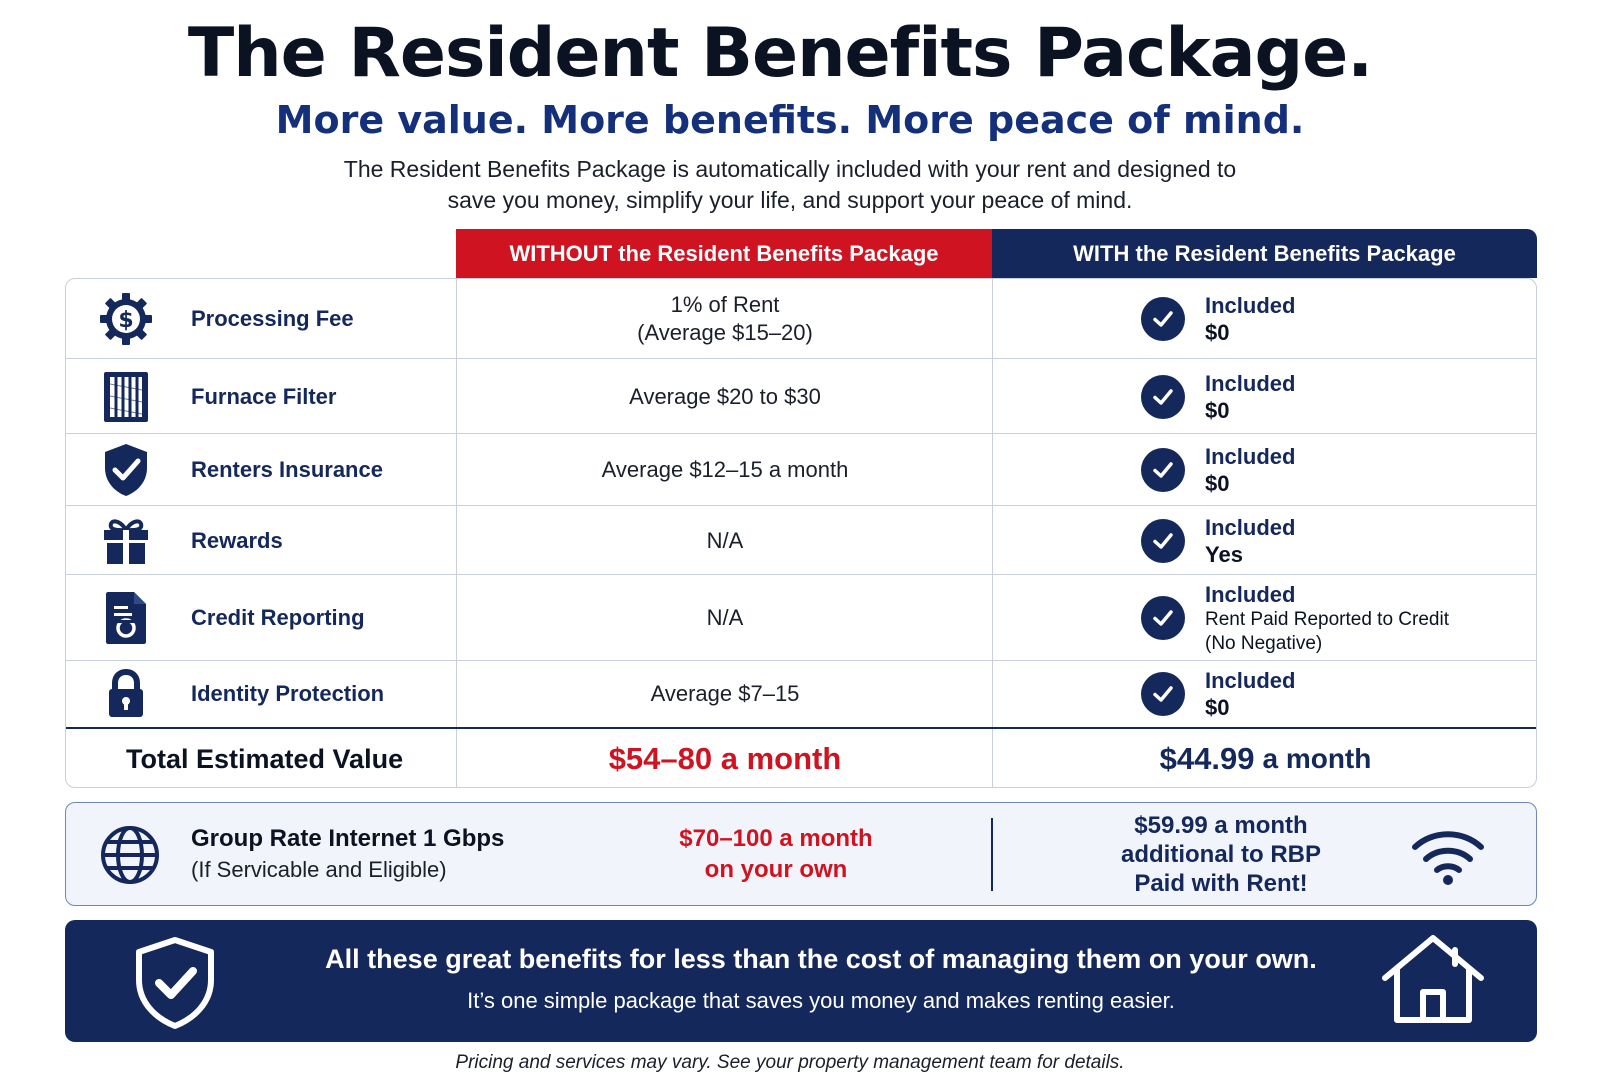 Image resolution: width=1620 pixels, height=1080 pixels. Describe the element at coordinates (724, 253) in the screenshot. I see `column-header-without: WITHOUT the Resident Benefits Package` at that location.